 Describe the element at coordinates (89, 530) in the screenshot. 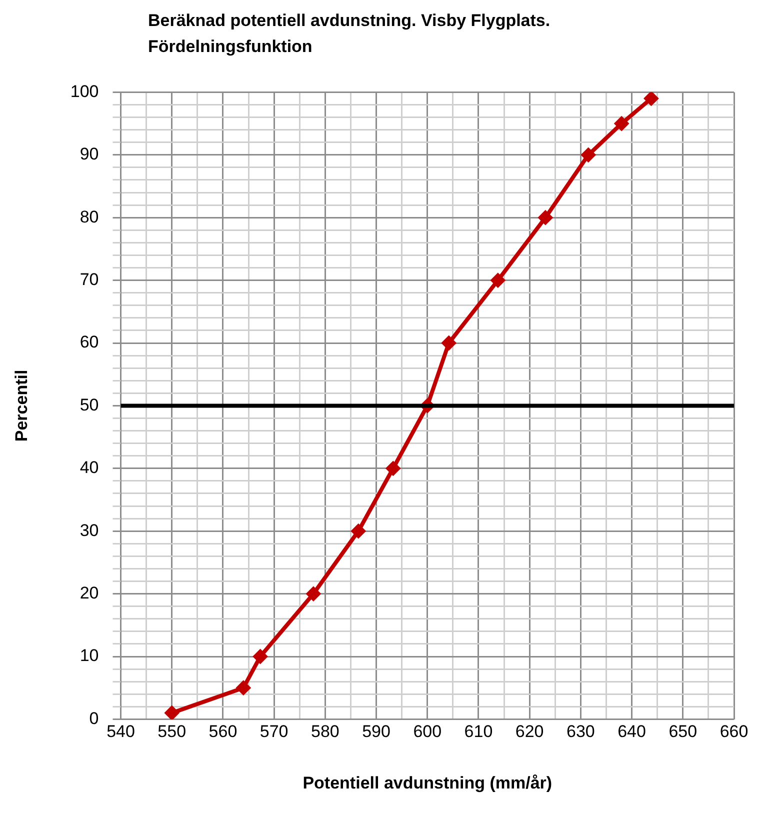

I see `y-tick-label: 30` at that location.